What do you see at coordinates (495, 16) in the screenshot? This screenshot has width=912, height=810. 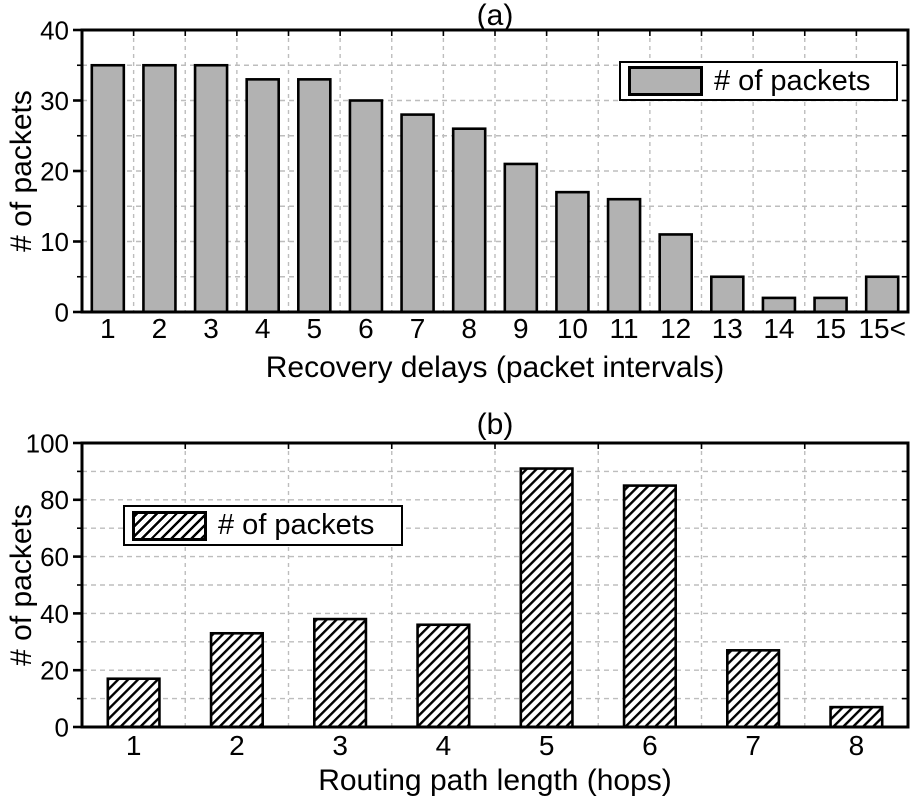 I see `panel-a-title: (a)` at bounding box center [495, 16].